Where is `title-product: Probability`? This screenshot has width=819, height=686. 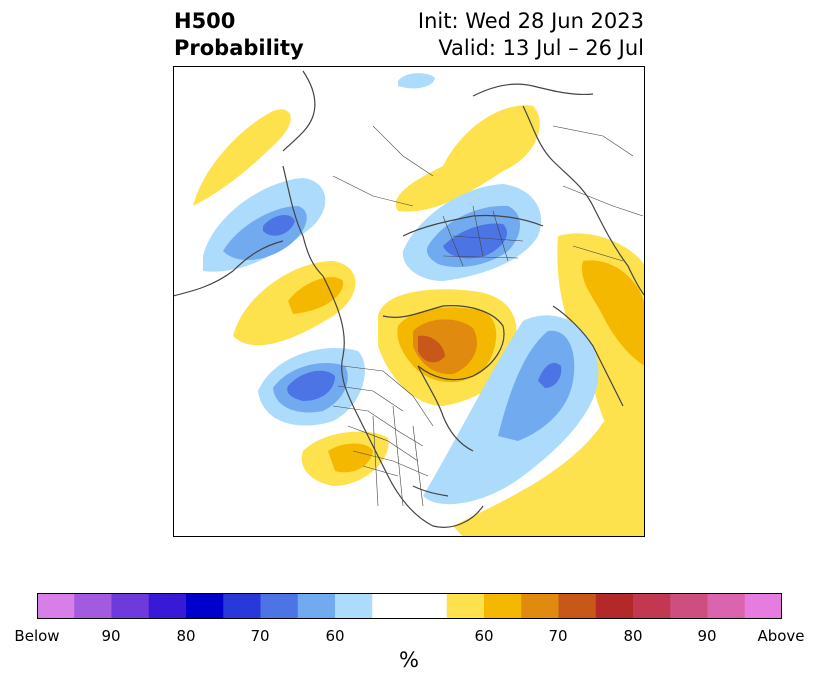 title-product: Probability is located at coordinates (239, 48).